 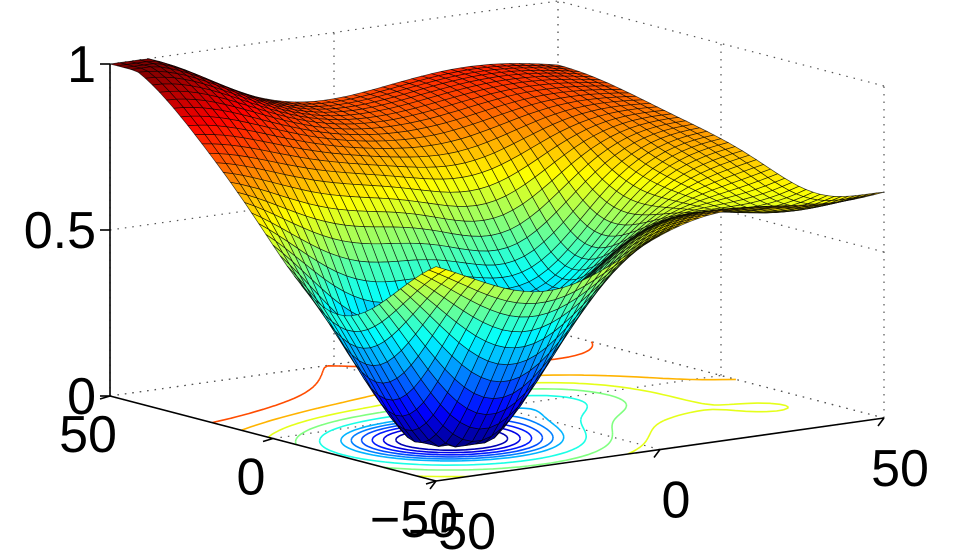 What do you see at coordinates (676, 501) in the screenshot?
I see `x-tick-label: 0` at bounding box center [676, 501].